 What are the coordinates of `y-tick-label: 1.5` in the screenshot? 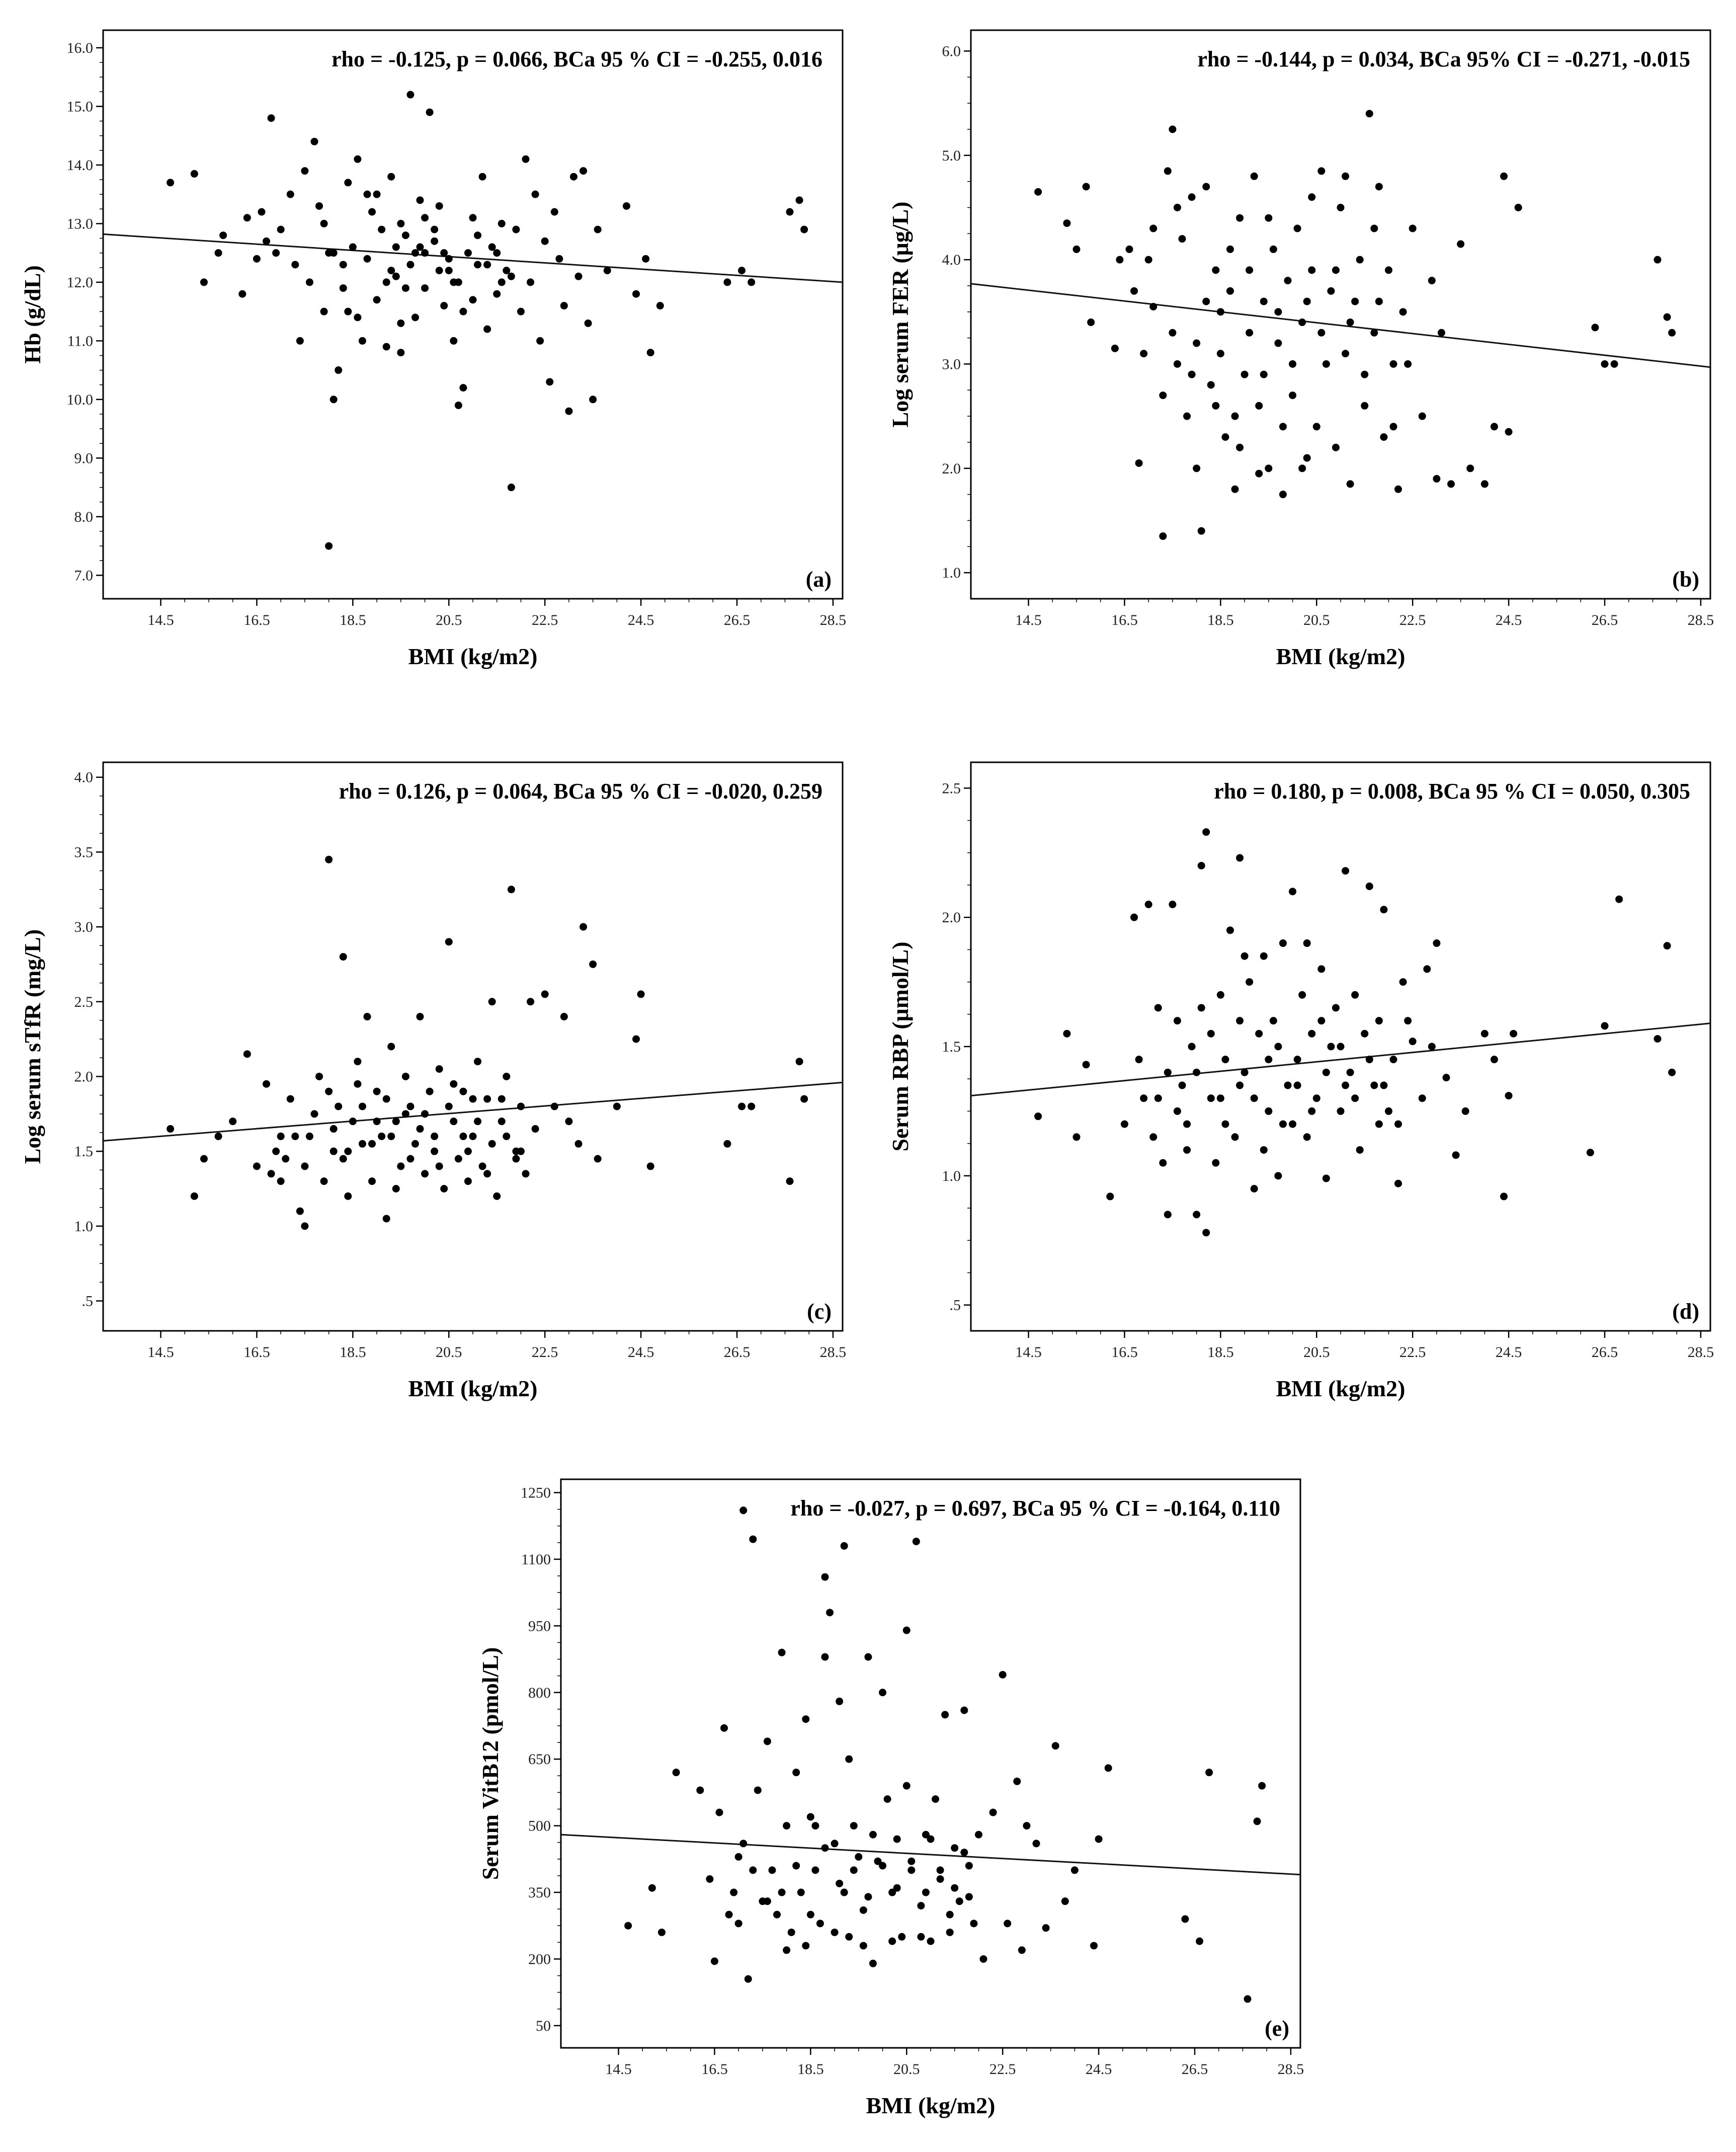 It's located at (951, 1047).